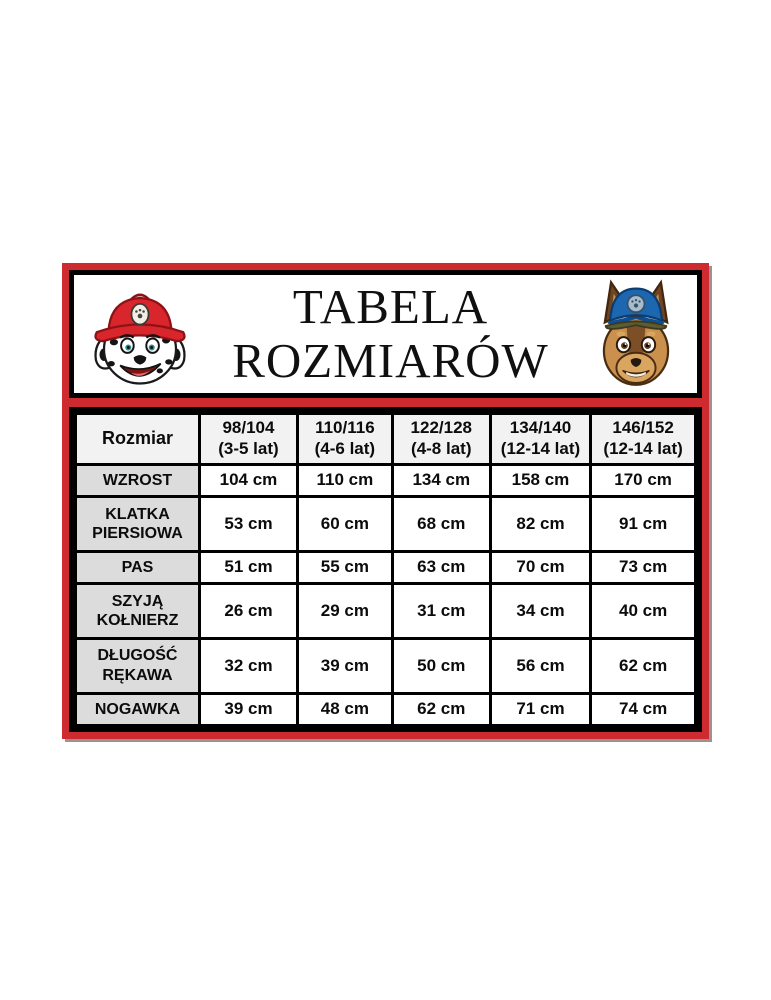 The image size is (771, 1000). Describe the element at coordinates (344, 709) in the screenshot. I see `table-cell: 48 cm` at that location.